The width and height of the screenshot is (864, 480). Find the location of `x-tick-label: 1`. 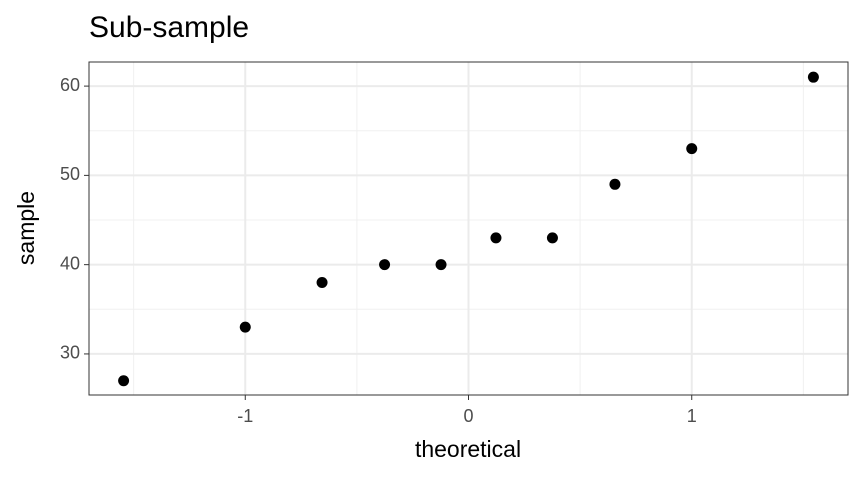

x-tick-label: 1 is located at coordinates (692, 416).